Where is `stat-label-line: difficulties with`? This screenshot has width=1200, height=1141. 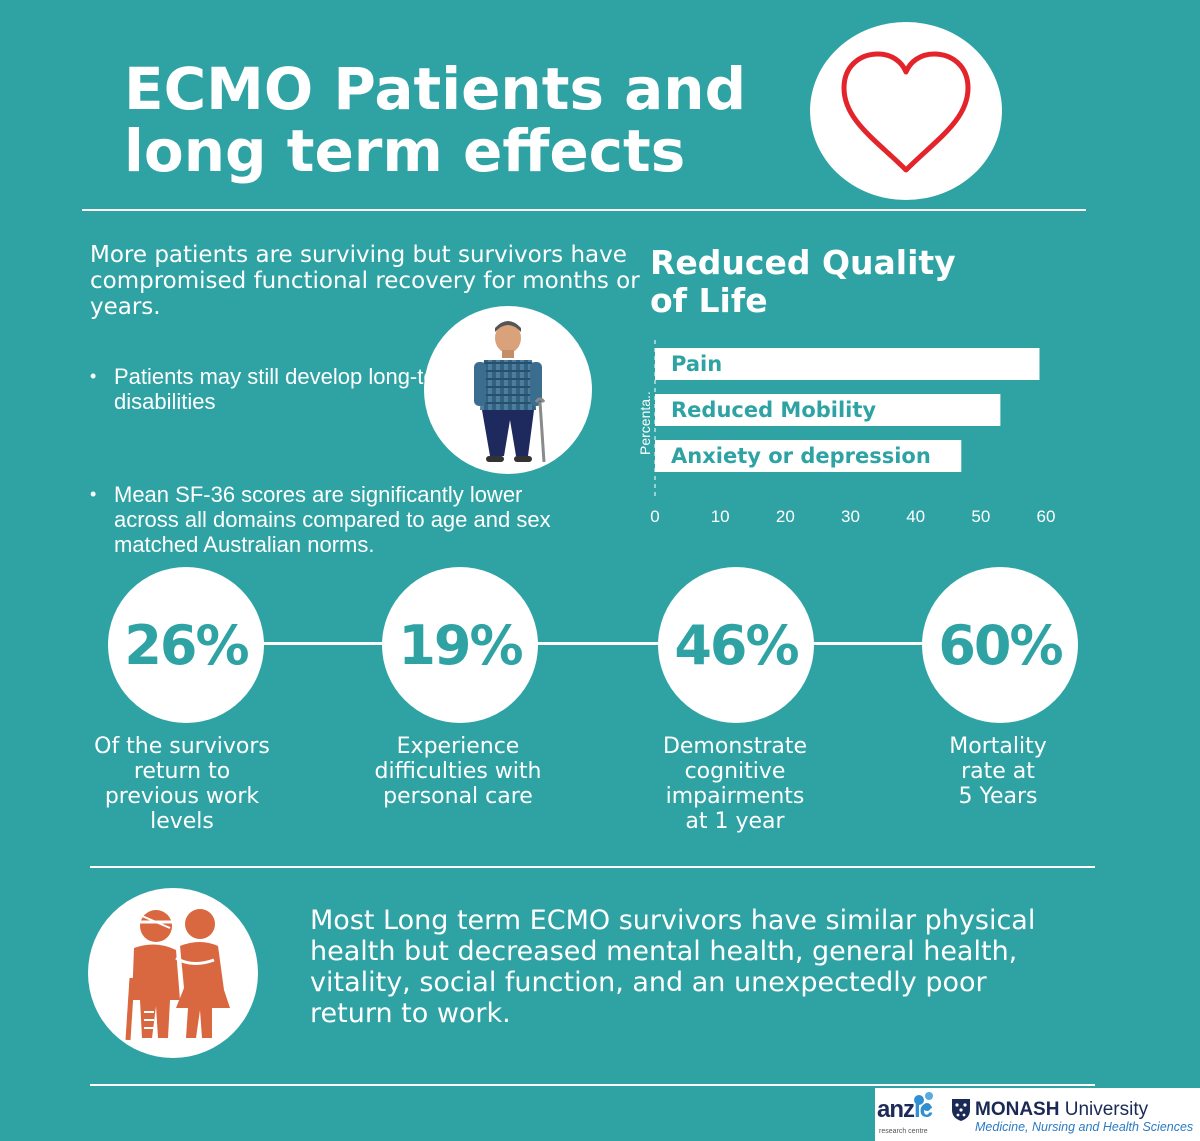 stat-label-line: difficulties with is located at coordinates (458, 771).